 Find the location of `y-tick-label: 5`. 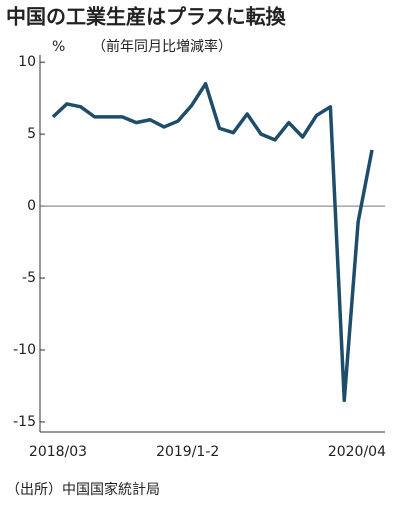

y-tick-label: 5 is located at coordinates (31, 134).